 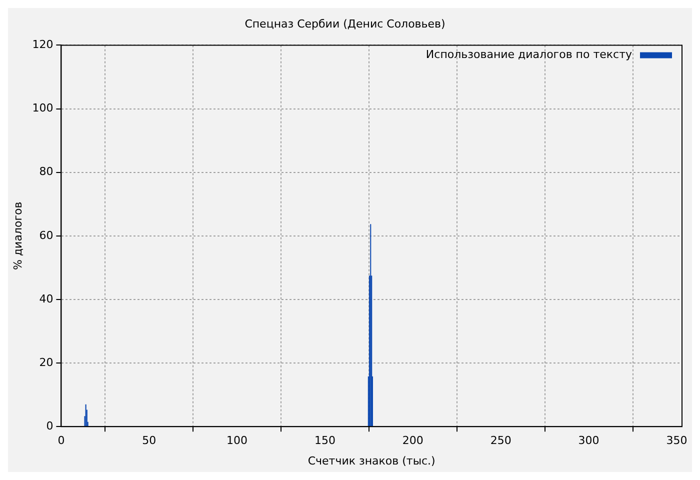 What do you see at coordinates (325, 441) in the screenshot?
I see `x-tick-label: 150` at bounding box center [325, 441].